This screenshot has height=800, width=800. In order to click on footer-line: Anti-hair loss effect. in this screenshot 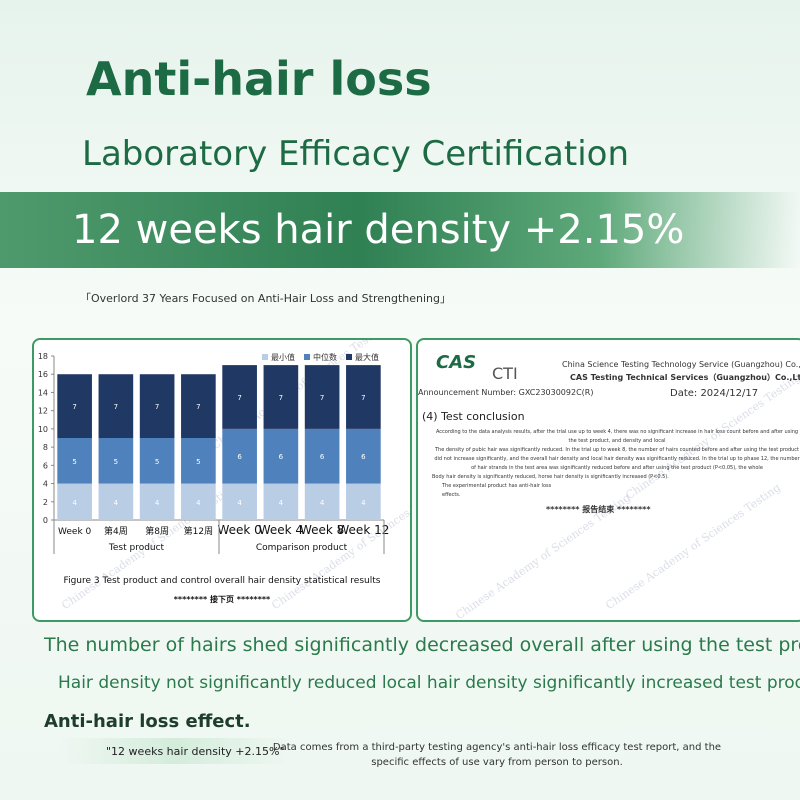, I will do `click(147, 721)`.